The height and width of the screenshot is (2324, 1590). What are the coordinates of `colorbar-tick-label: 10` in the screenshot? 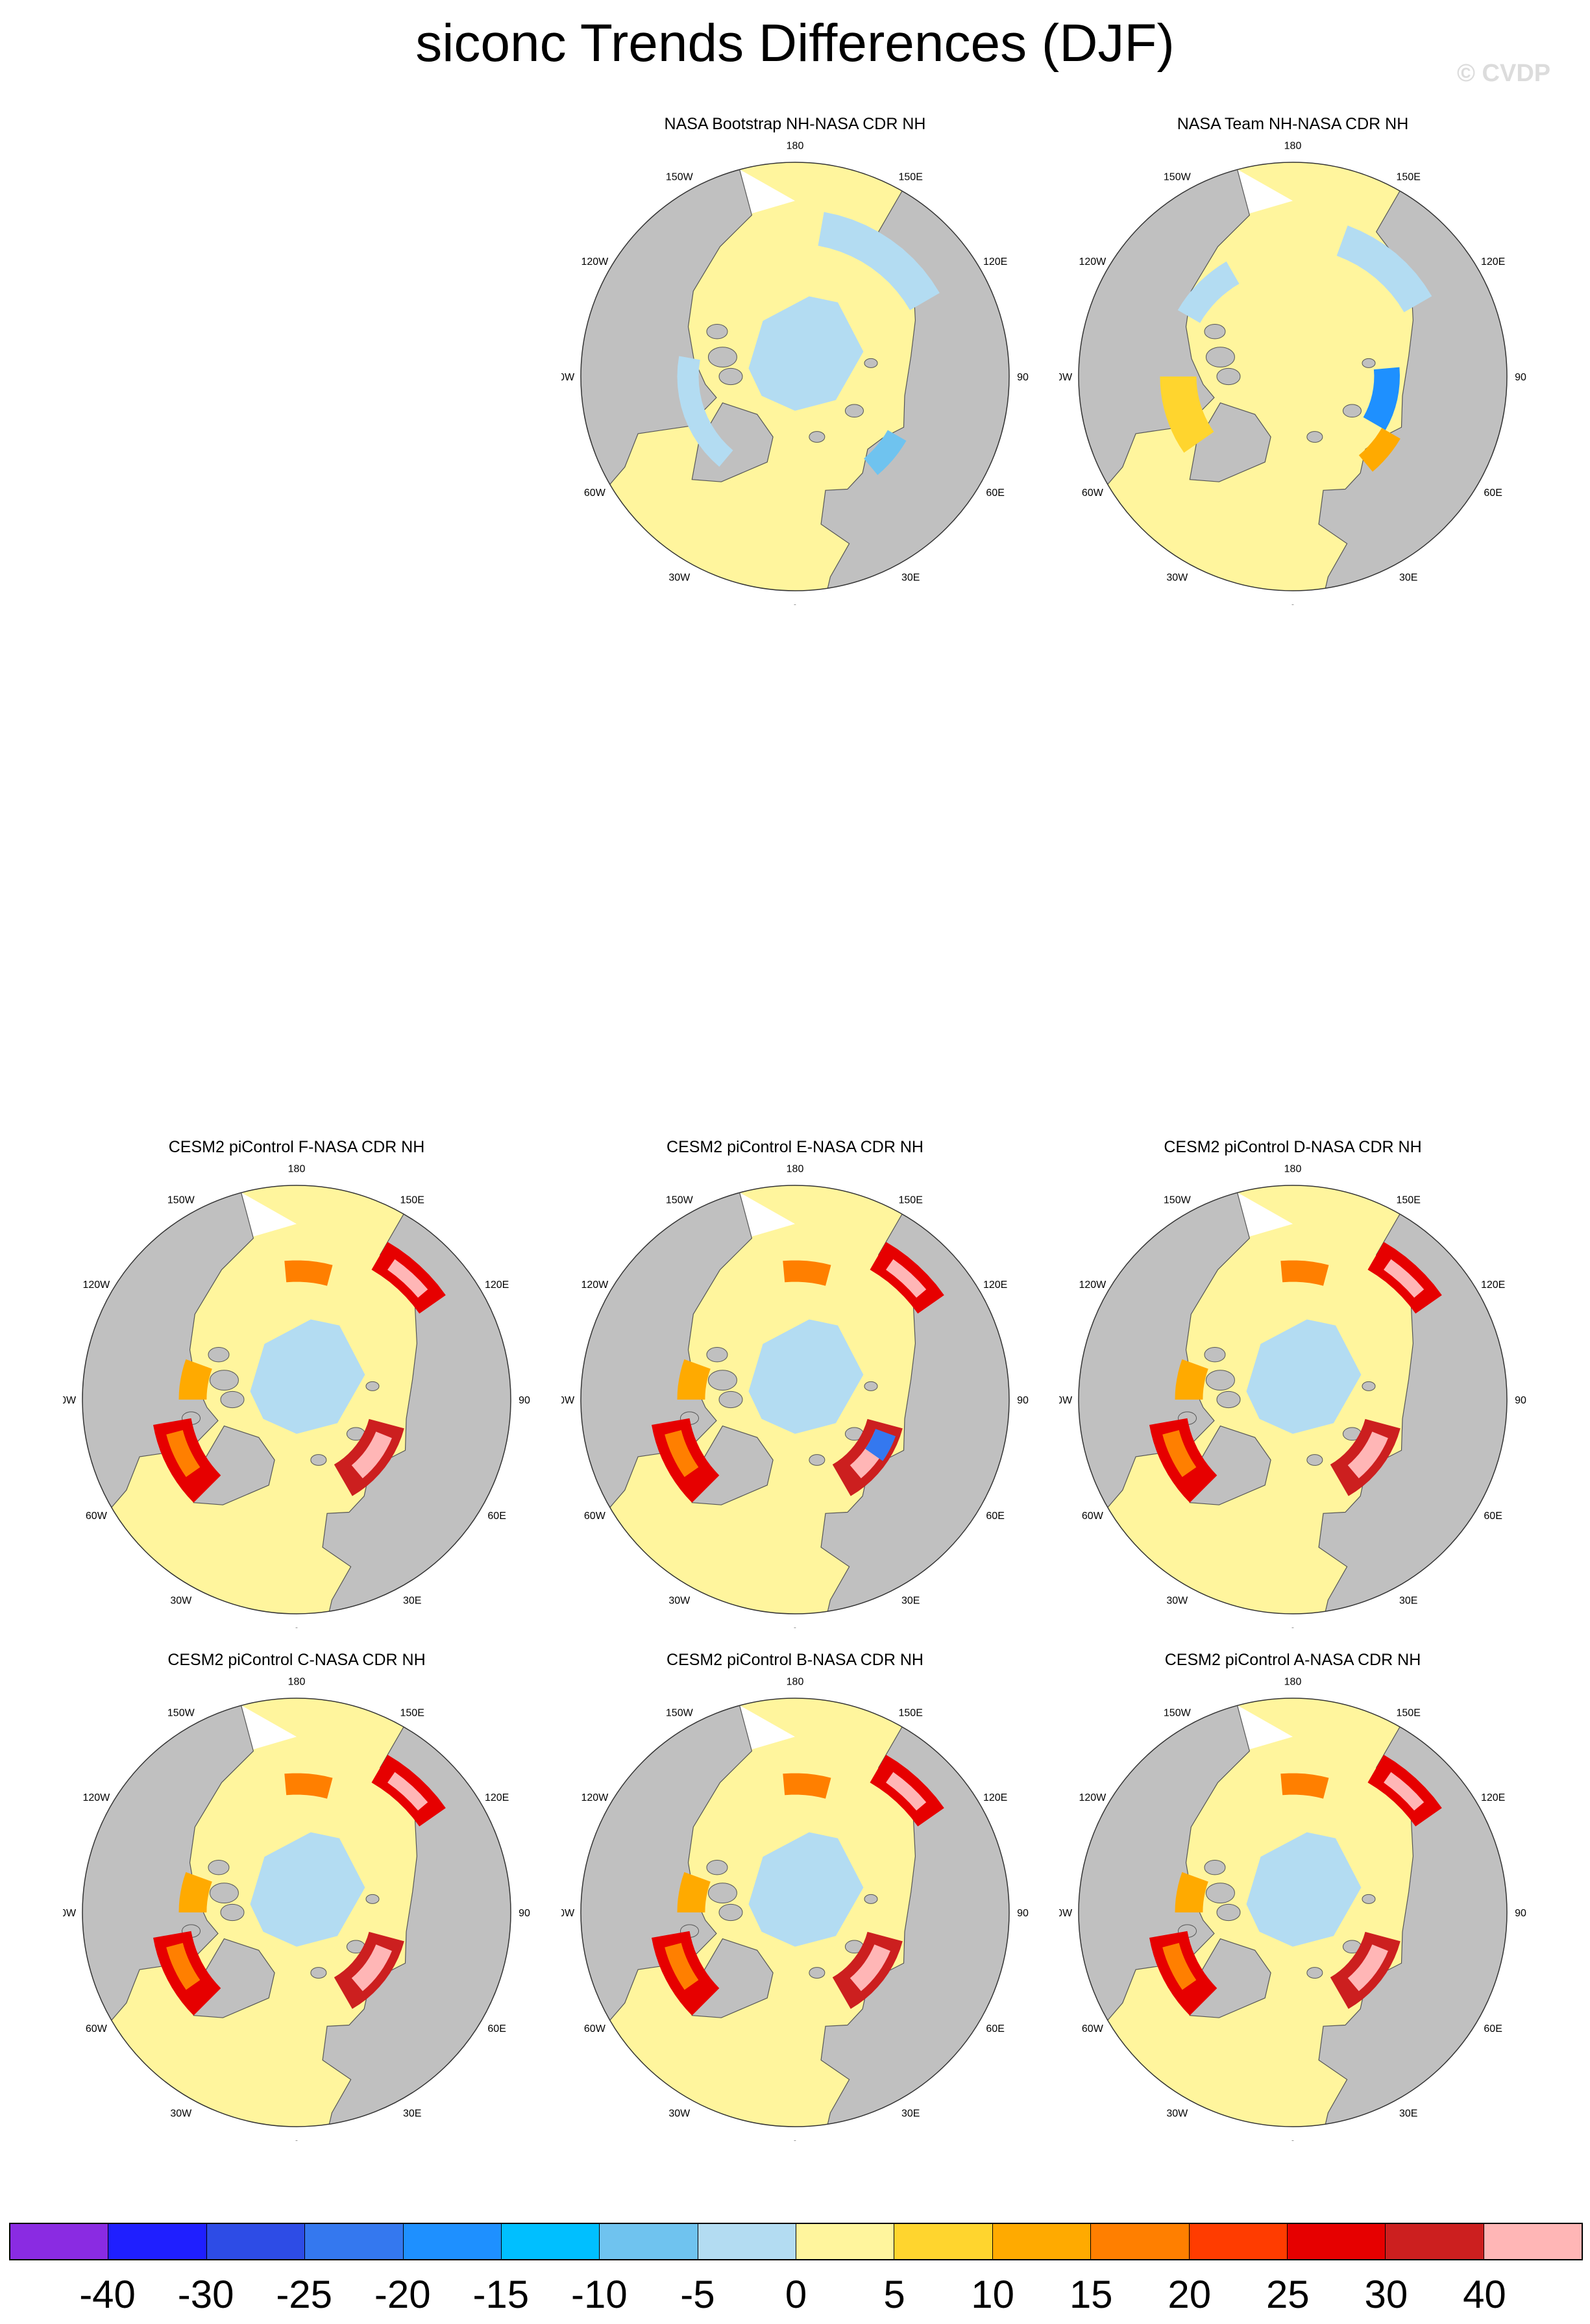 It's located at (993, 2294).